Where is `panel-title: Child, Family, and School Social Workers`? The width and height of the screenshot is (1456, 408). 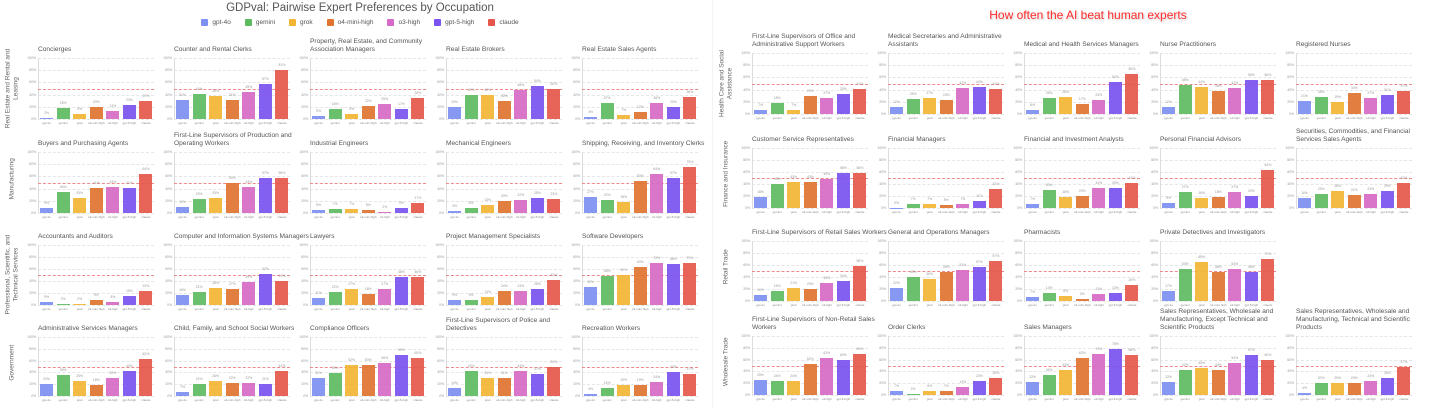 panel-title: Child, Family, and School Social Workers is located at coordinates (234, 328).